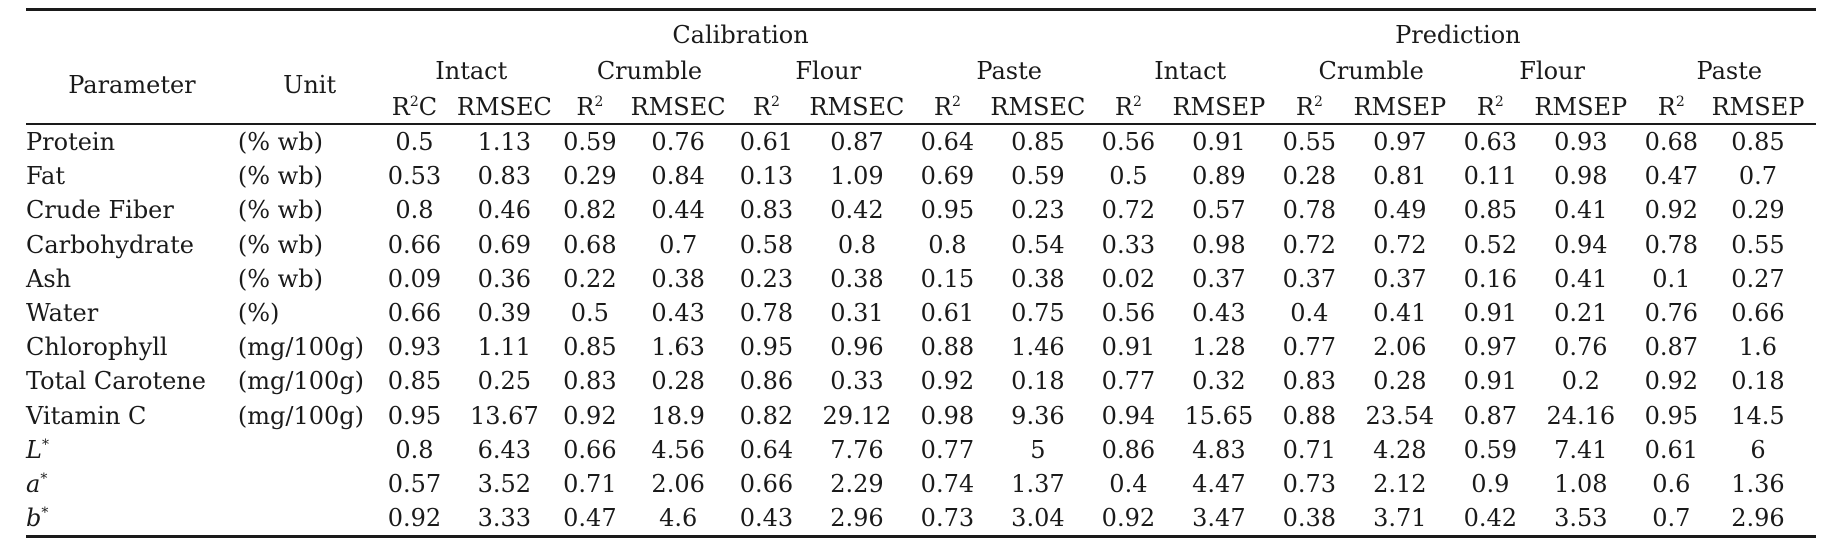 The image size is (1824, 552). I want to click on rmse-value-cell: 0.76, so click(678, 142).